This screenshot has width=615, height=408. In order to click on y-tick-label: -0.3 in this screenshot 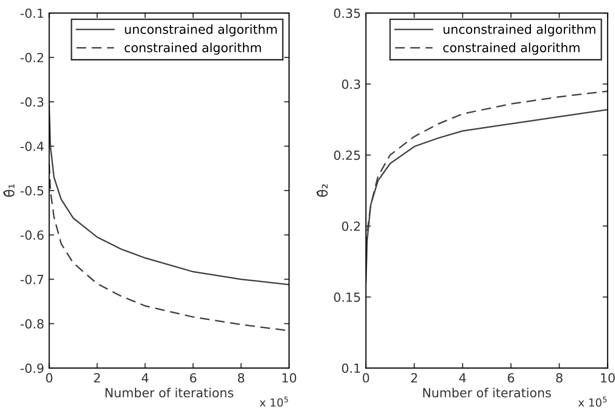, I will do `click(32, 102)`.